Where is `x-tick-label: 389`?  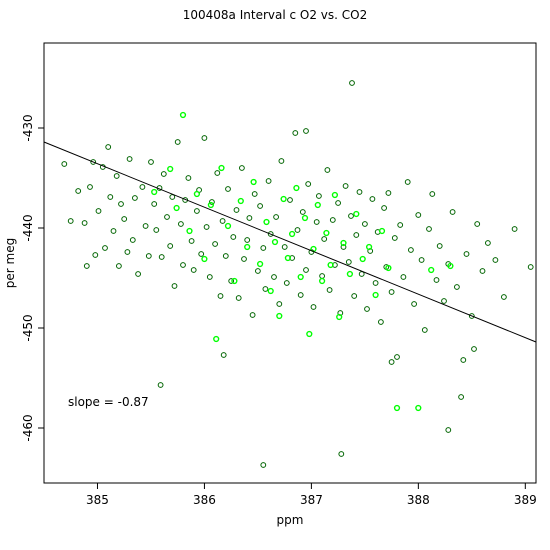
x-tick-label: 389 is located at coordinates (525, 500).